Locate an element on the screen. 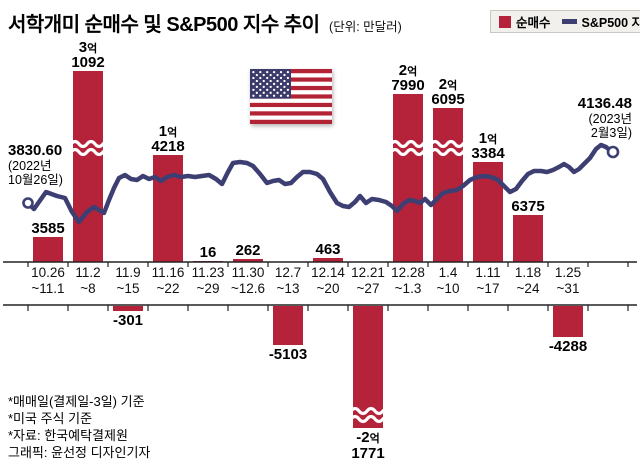 Image resolution: width=640 pixels, height=469 pixels. sp500-end-date-2: 2월3일) is located at coordinates (611, 133).